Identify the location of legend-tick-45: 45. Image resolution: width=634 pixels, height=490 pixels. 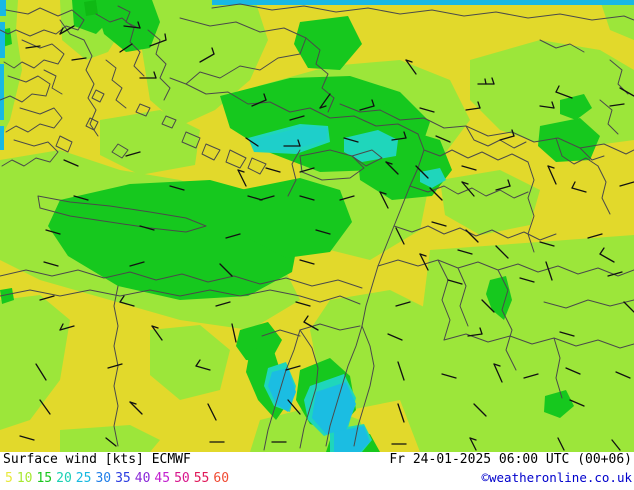
(162, 478).